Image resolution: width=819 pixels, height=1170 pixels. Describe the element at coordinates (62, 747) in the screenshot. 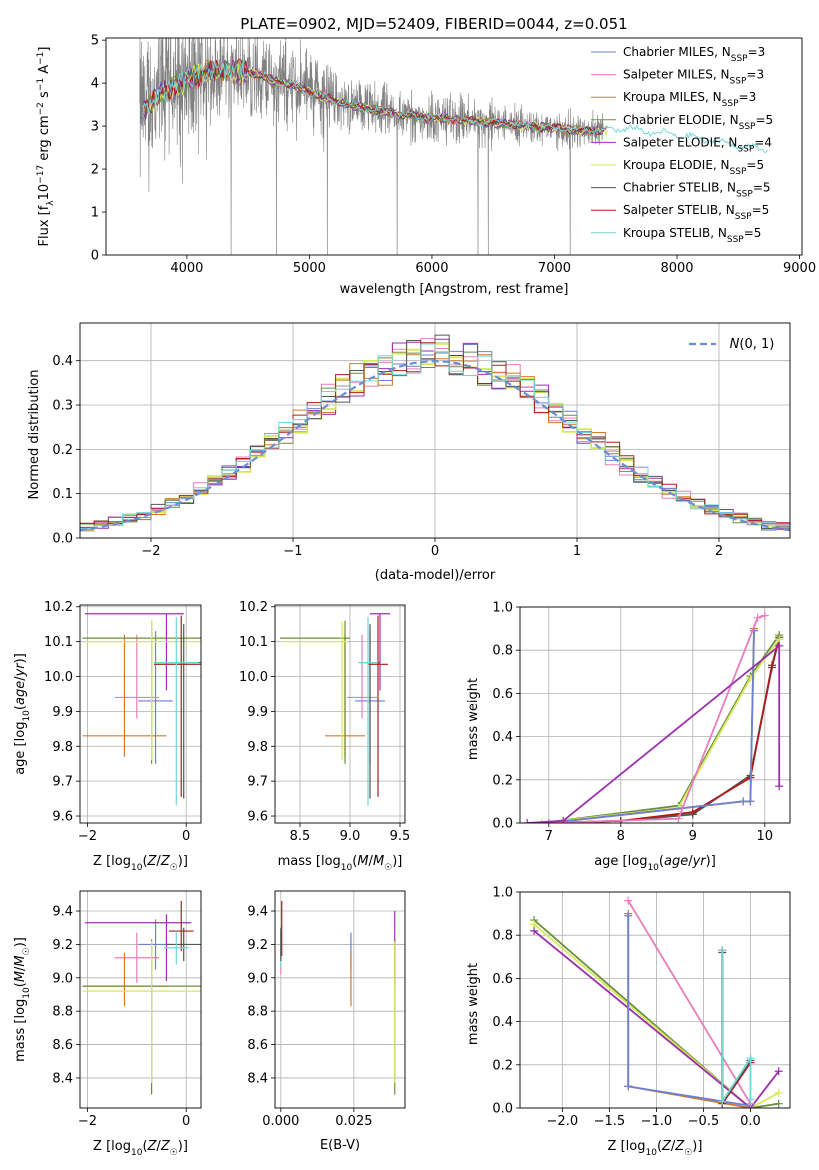

I see `y-tick-label: 9.8` at that location.